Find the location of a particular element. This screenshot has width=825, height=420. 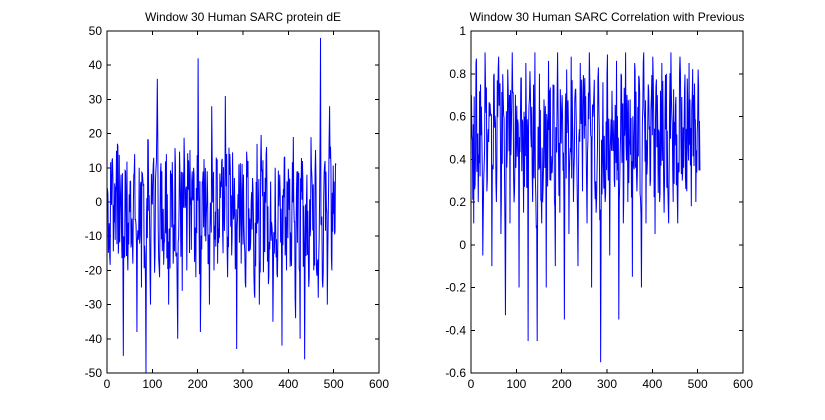

x-tick-label-protein-de: 500 is located at coordinates (334, 384).